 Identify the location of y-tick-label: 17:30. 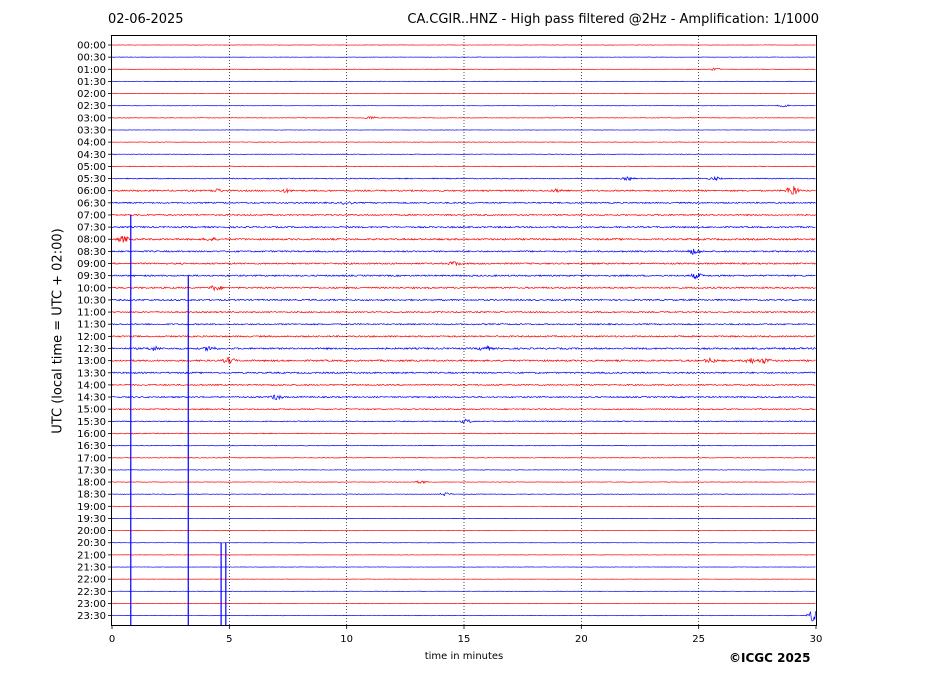
(91, 470).